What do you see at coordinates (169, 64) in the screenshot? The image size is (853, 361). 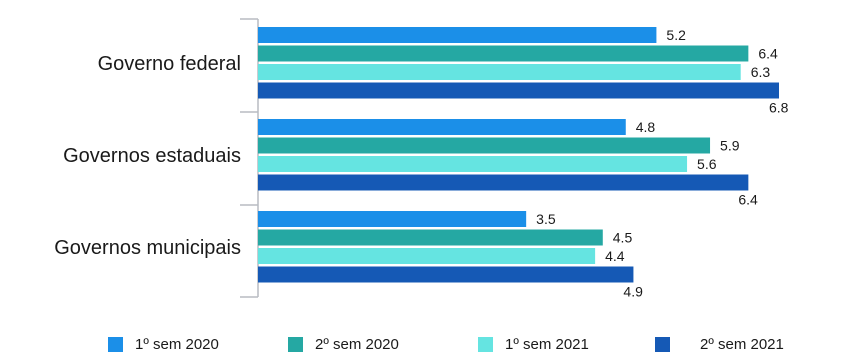 I see `category-label: Governo federal` at bounding box center [169, 64].